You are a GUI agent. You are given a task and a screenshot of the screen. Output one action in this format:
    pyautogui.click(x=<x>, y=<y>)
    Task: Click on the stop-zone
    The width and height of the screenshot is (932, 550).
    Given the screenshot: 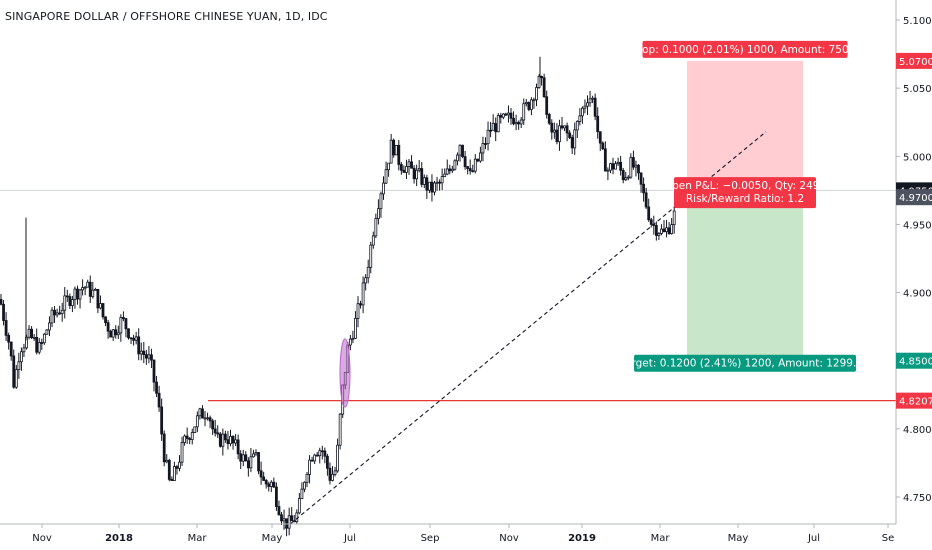 What is the action you would take?
    pyautogui.click(x=745, y=129)
    